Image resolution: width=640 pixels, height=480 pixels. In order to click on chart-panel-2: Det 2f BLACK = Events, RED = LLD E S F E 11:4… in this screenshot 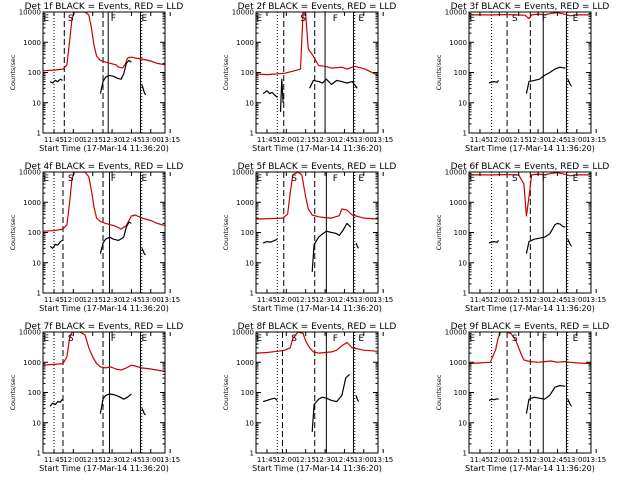, I will do `click(309, 77)`.